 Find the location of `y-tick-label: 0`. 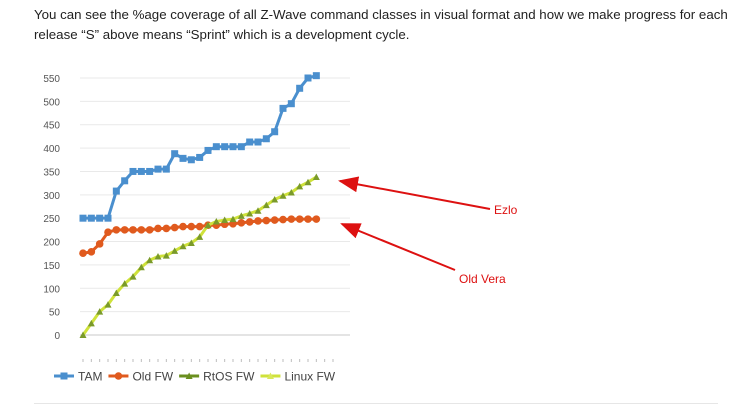

y-tick-label: 0 is located at coordinates (57, 336).